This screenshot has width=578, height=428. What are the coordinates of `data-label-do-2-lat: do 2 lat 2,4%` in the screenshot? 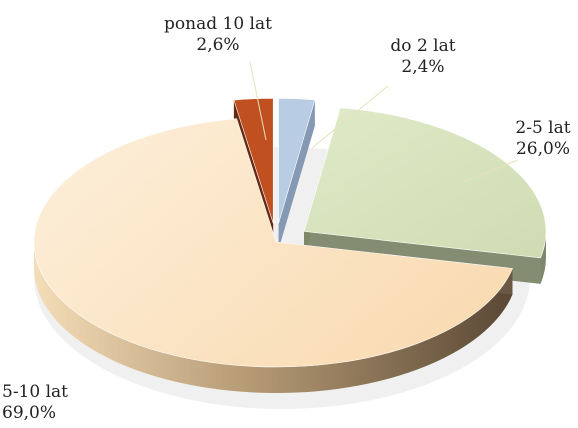 It's located at (423, 57).